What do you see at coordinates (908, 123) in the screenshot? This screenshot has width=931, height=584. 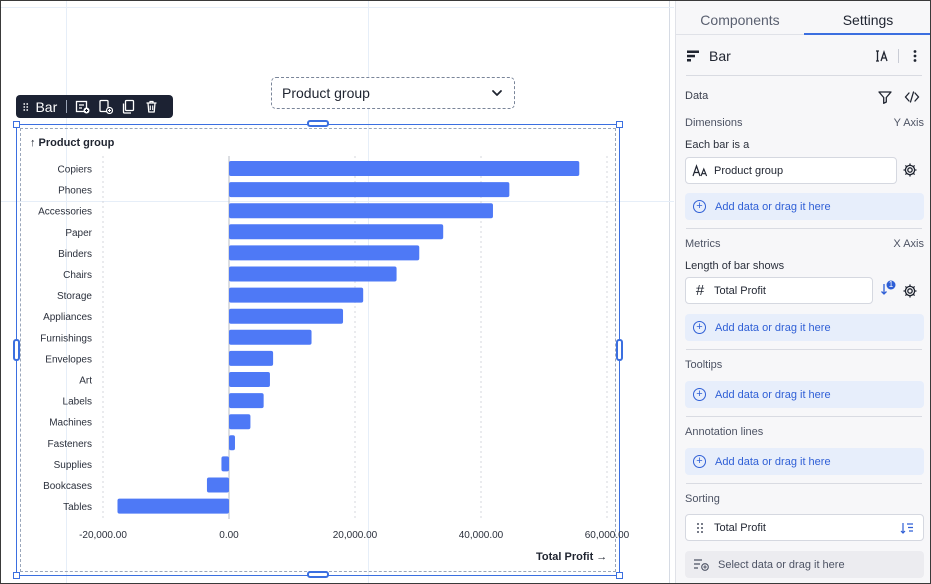 I see `dimensions-axis-label: Y Axis` at bounding box center [908, 123].